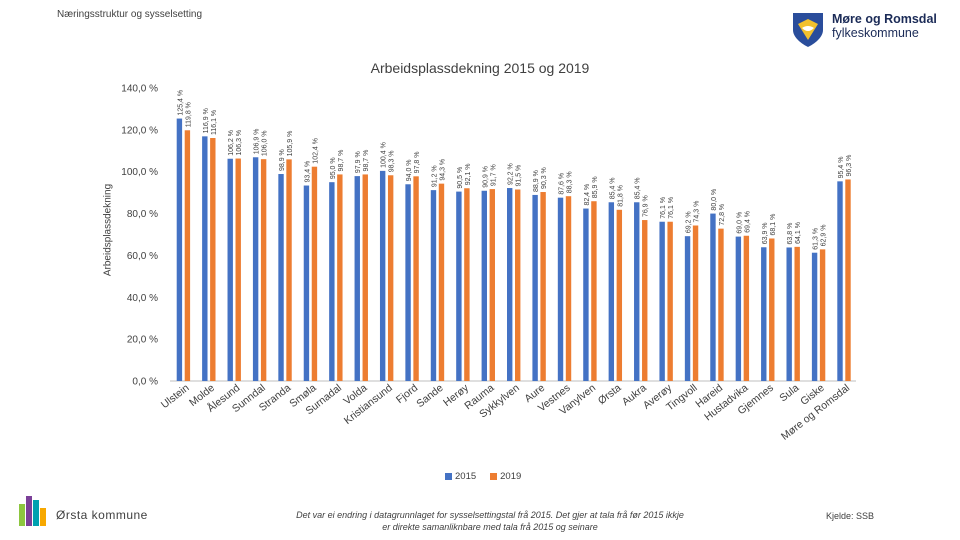  Describe the element at coordinates (358, 162) in the screenshot. I see `data-label-2015: 97,9 %` at that location.